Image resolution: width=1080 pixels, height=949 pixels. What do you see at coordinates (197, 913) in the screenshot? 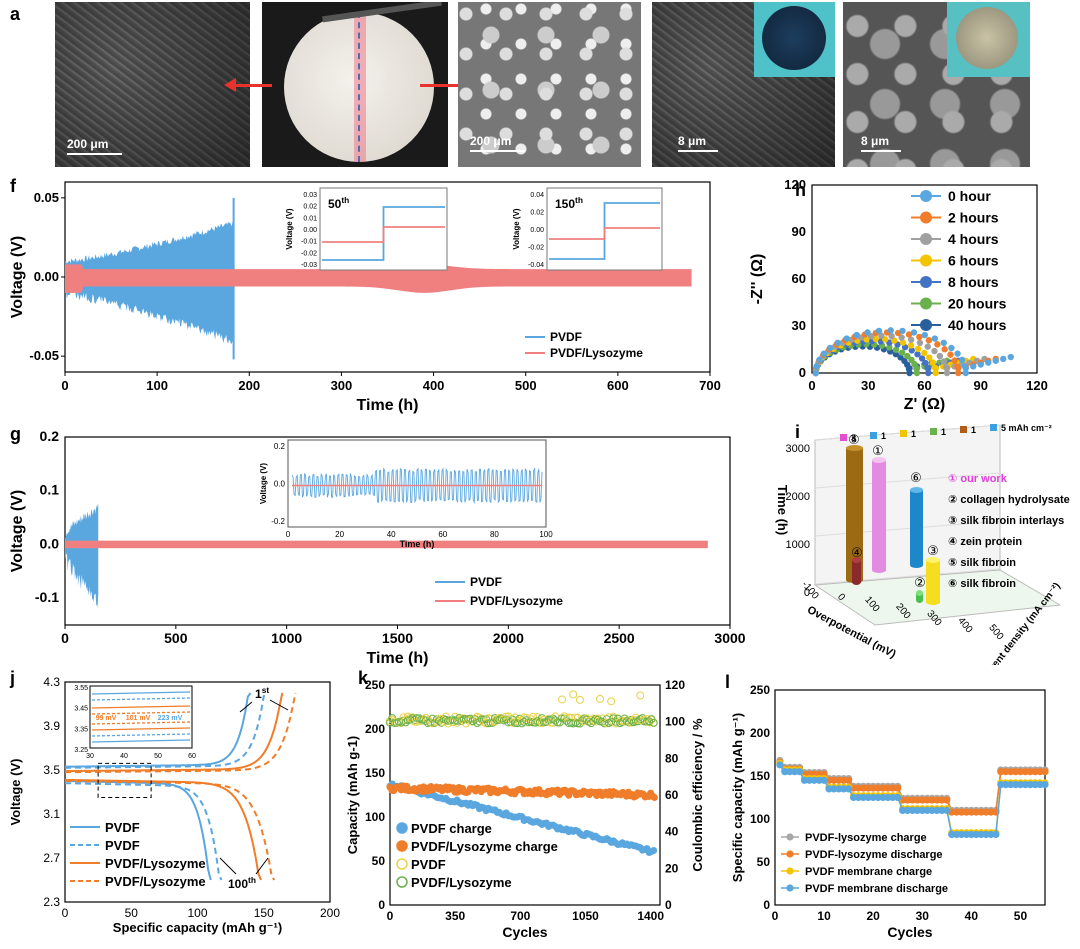
I see `x-tick-label: 100` at bounding box center [197, 913].